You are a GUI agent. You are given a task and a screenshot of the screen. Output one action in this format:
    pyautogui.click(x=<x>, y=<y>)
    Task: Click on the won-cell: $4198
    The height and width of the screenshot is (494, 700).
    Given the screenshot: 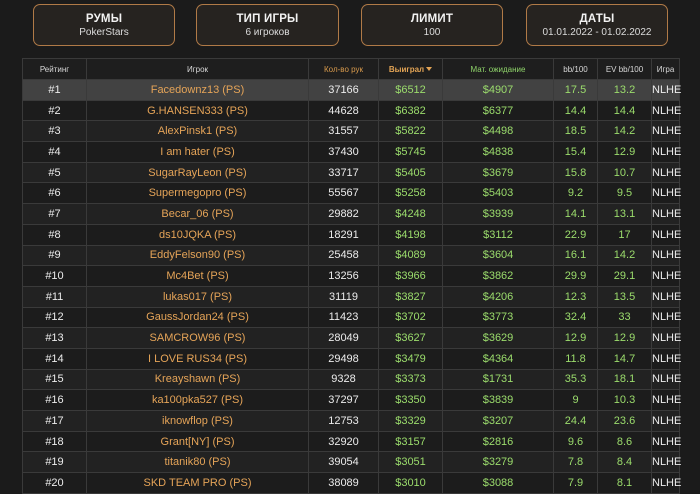 What is the action you would take?
    pyautogui.click(x=410, y=234)
    